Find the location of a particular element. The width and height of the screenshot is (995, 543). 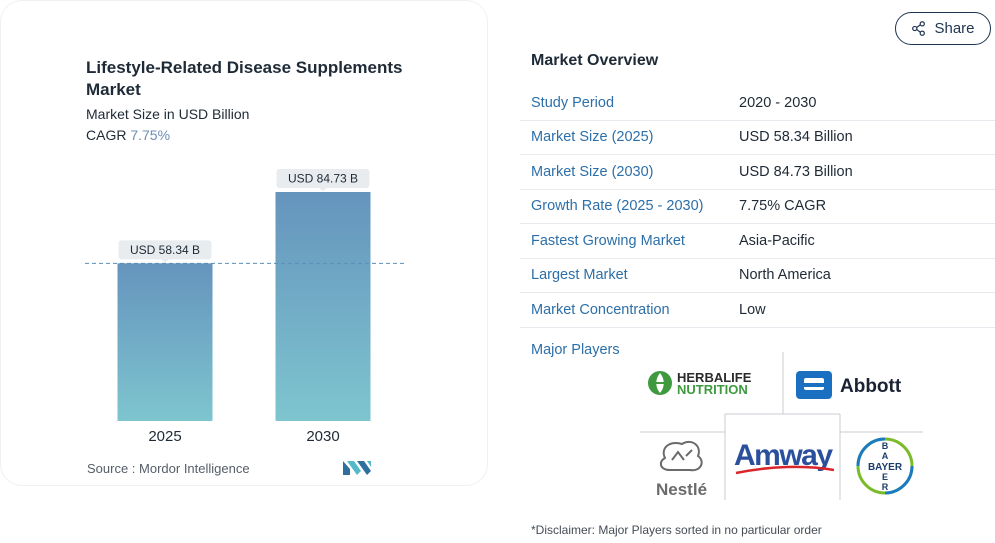

market-overview-title: Market Overview is located at coordinates (595, 60).